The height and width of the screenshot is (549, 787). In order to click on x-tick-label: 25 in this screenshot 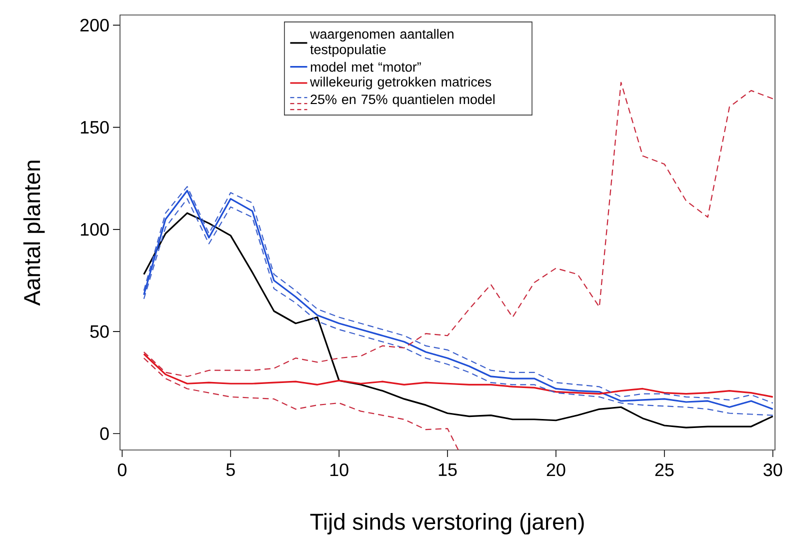, I will do `click(664, 470)`.